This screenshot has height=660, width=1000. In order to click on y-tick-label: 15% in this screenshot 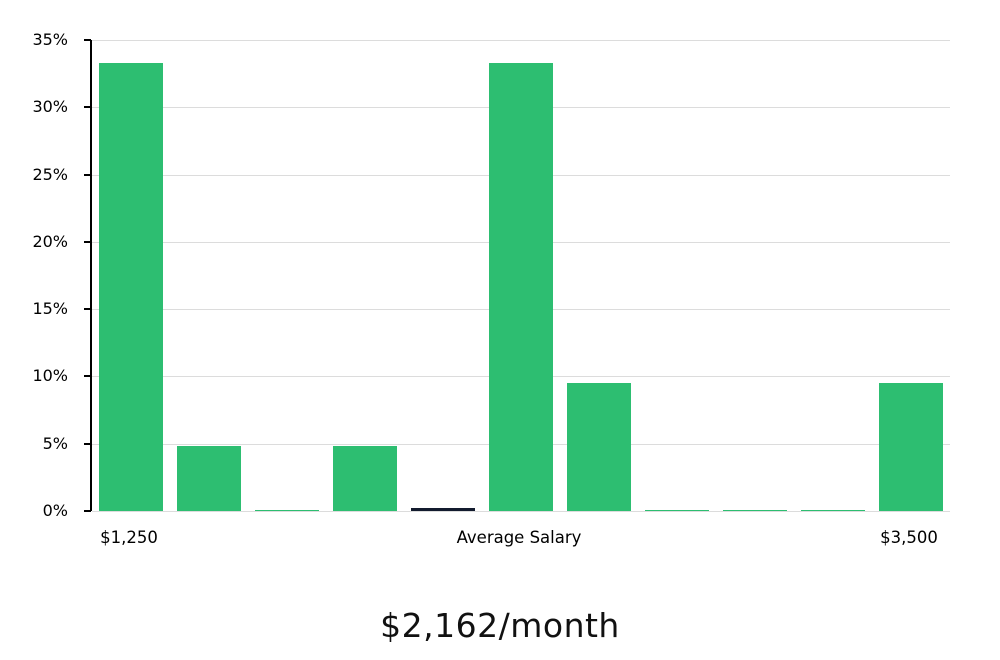, I will do `click(50, 309)`.